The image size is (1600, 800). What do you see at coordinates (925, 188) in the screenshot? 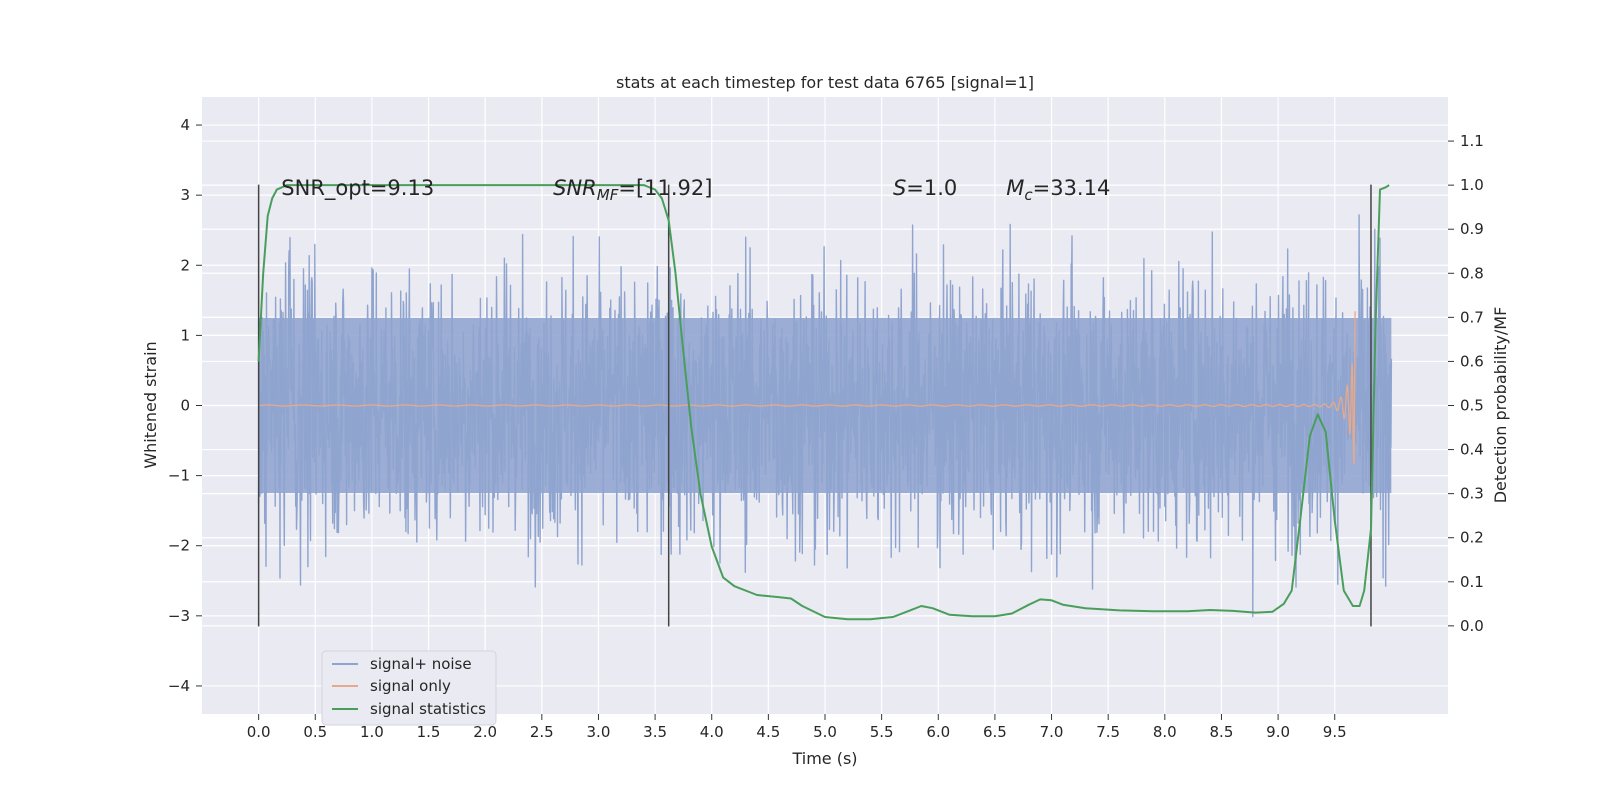
I see `annotation-s-value: S=1.0` at bounding box center [925, 188].